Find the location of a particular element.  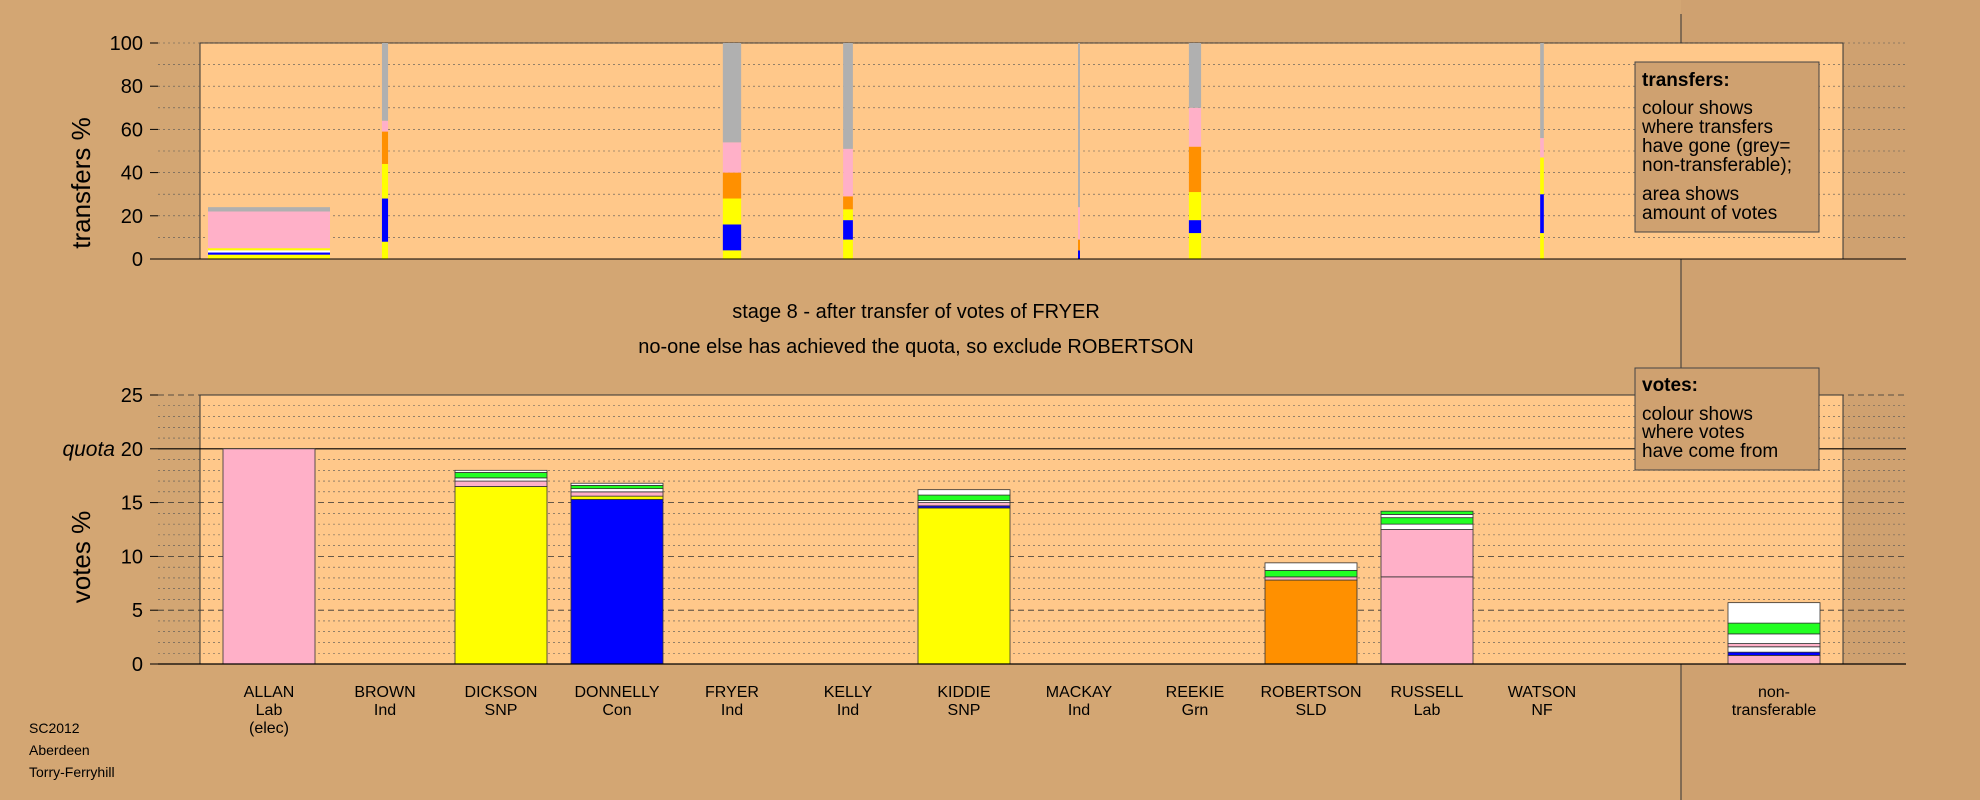

candidate-label: (elec) is located at coordinates (269, 728).